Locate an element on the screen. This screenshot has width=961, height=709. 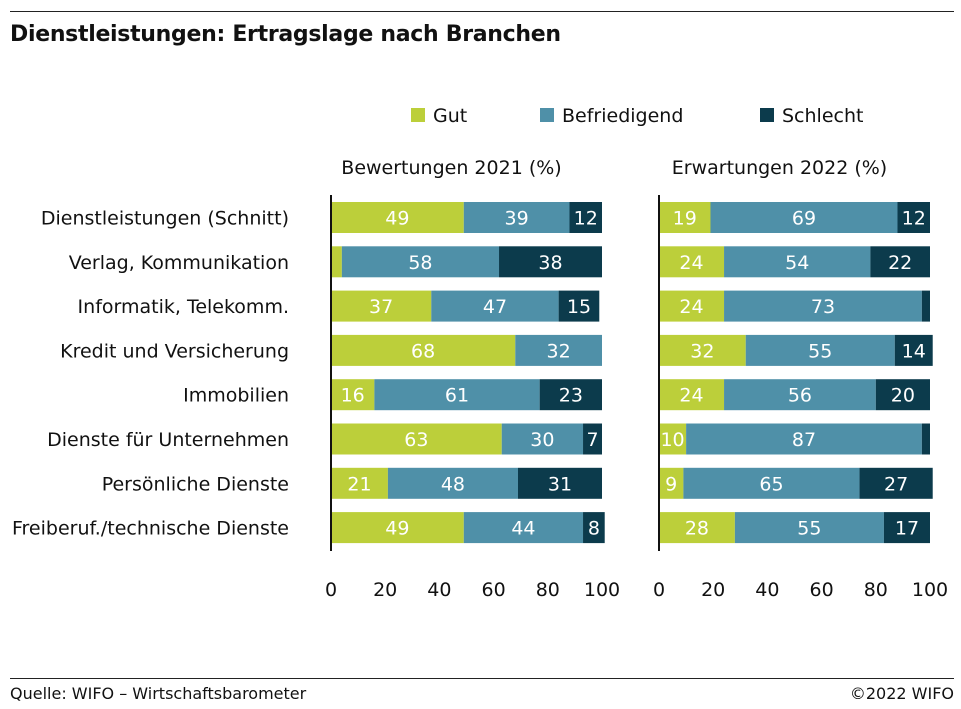
data-label: 8 is located at coordinates (594, 529).